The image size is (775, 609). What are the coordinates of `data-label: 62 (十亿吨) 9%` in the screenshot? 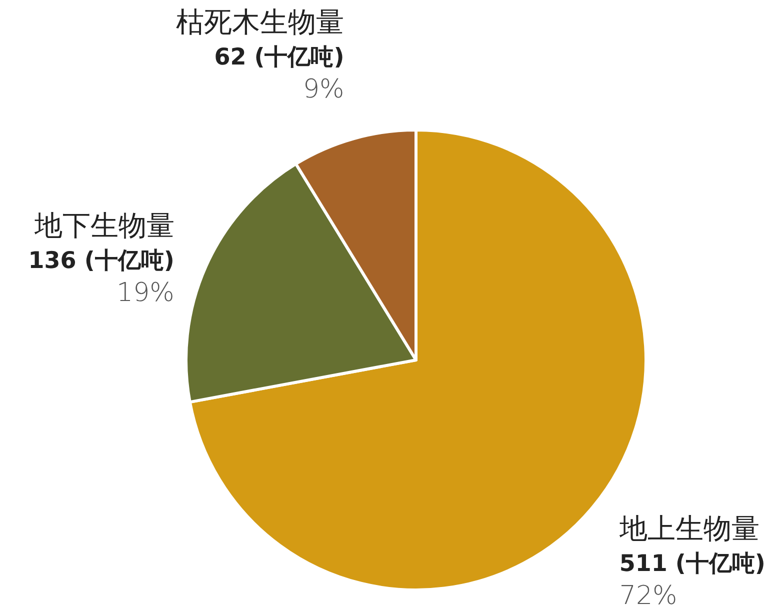 It's located at (279, 74).